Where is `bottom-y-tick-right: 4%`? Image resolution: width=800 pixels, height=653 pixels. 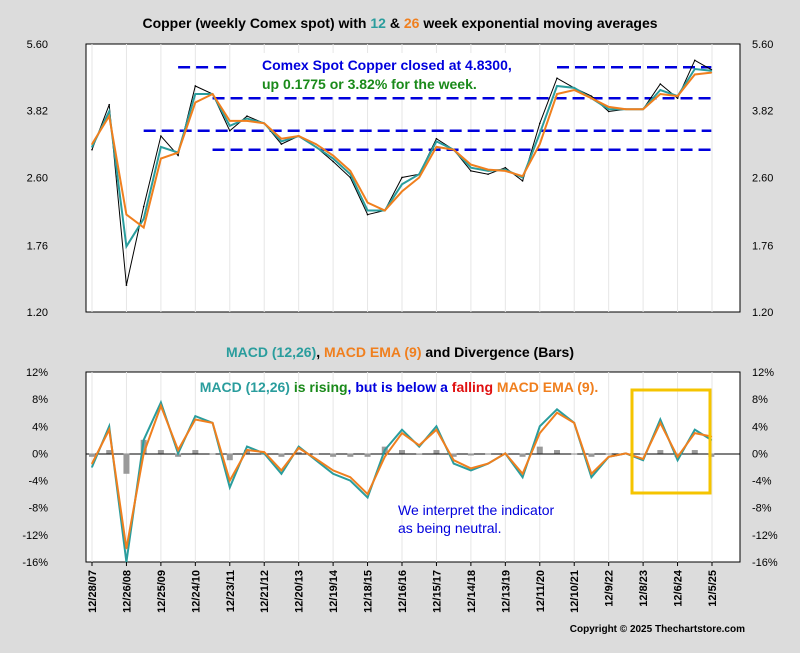 bottom-y-tick-right: 4% is located at coordinates (760, 427).